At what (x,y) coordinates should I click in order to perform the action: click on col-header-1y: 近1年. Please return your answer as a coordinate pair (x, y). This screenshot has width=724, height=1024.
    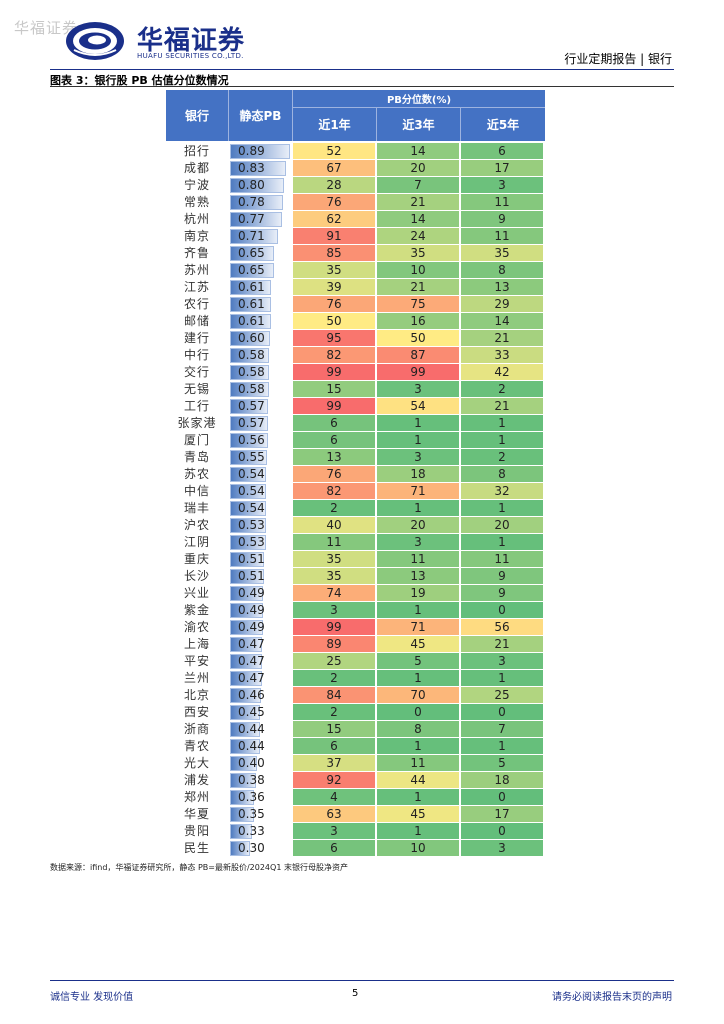
    Looking at the image, I should click on (334, 124).